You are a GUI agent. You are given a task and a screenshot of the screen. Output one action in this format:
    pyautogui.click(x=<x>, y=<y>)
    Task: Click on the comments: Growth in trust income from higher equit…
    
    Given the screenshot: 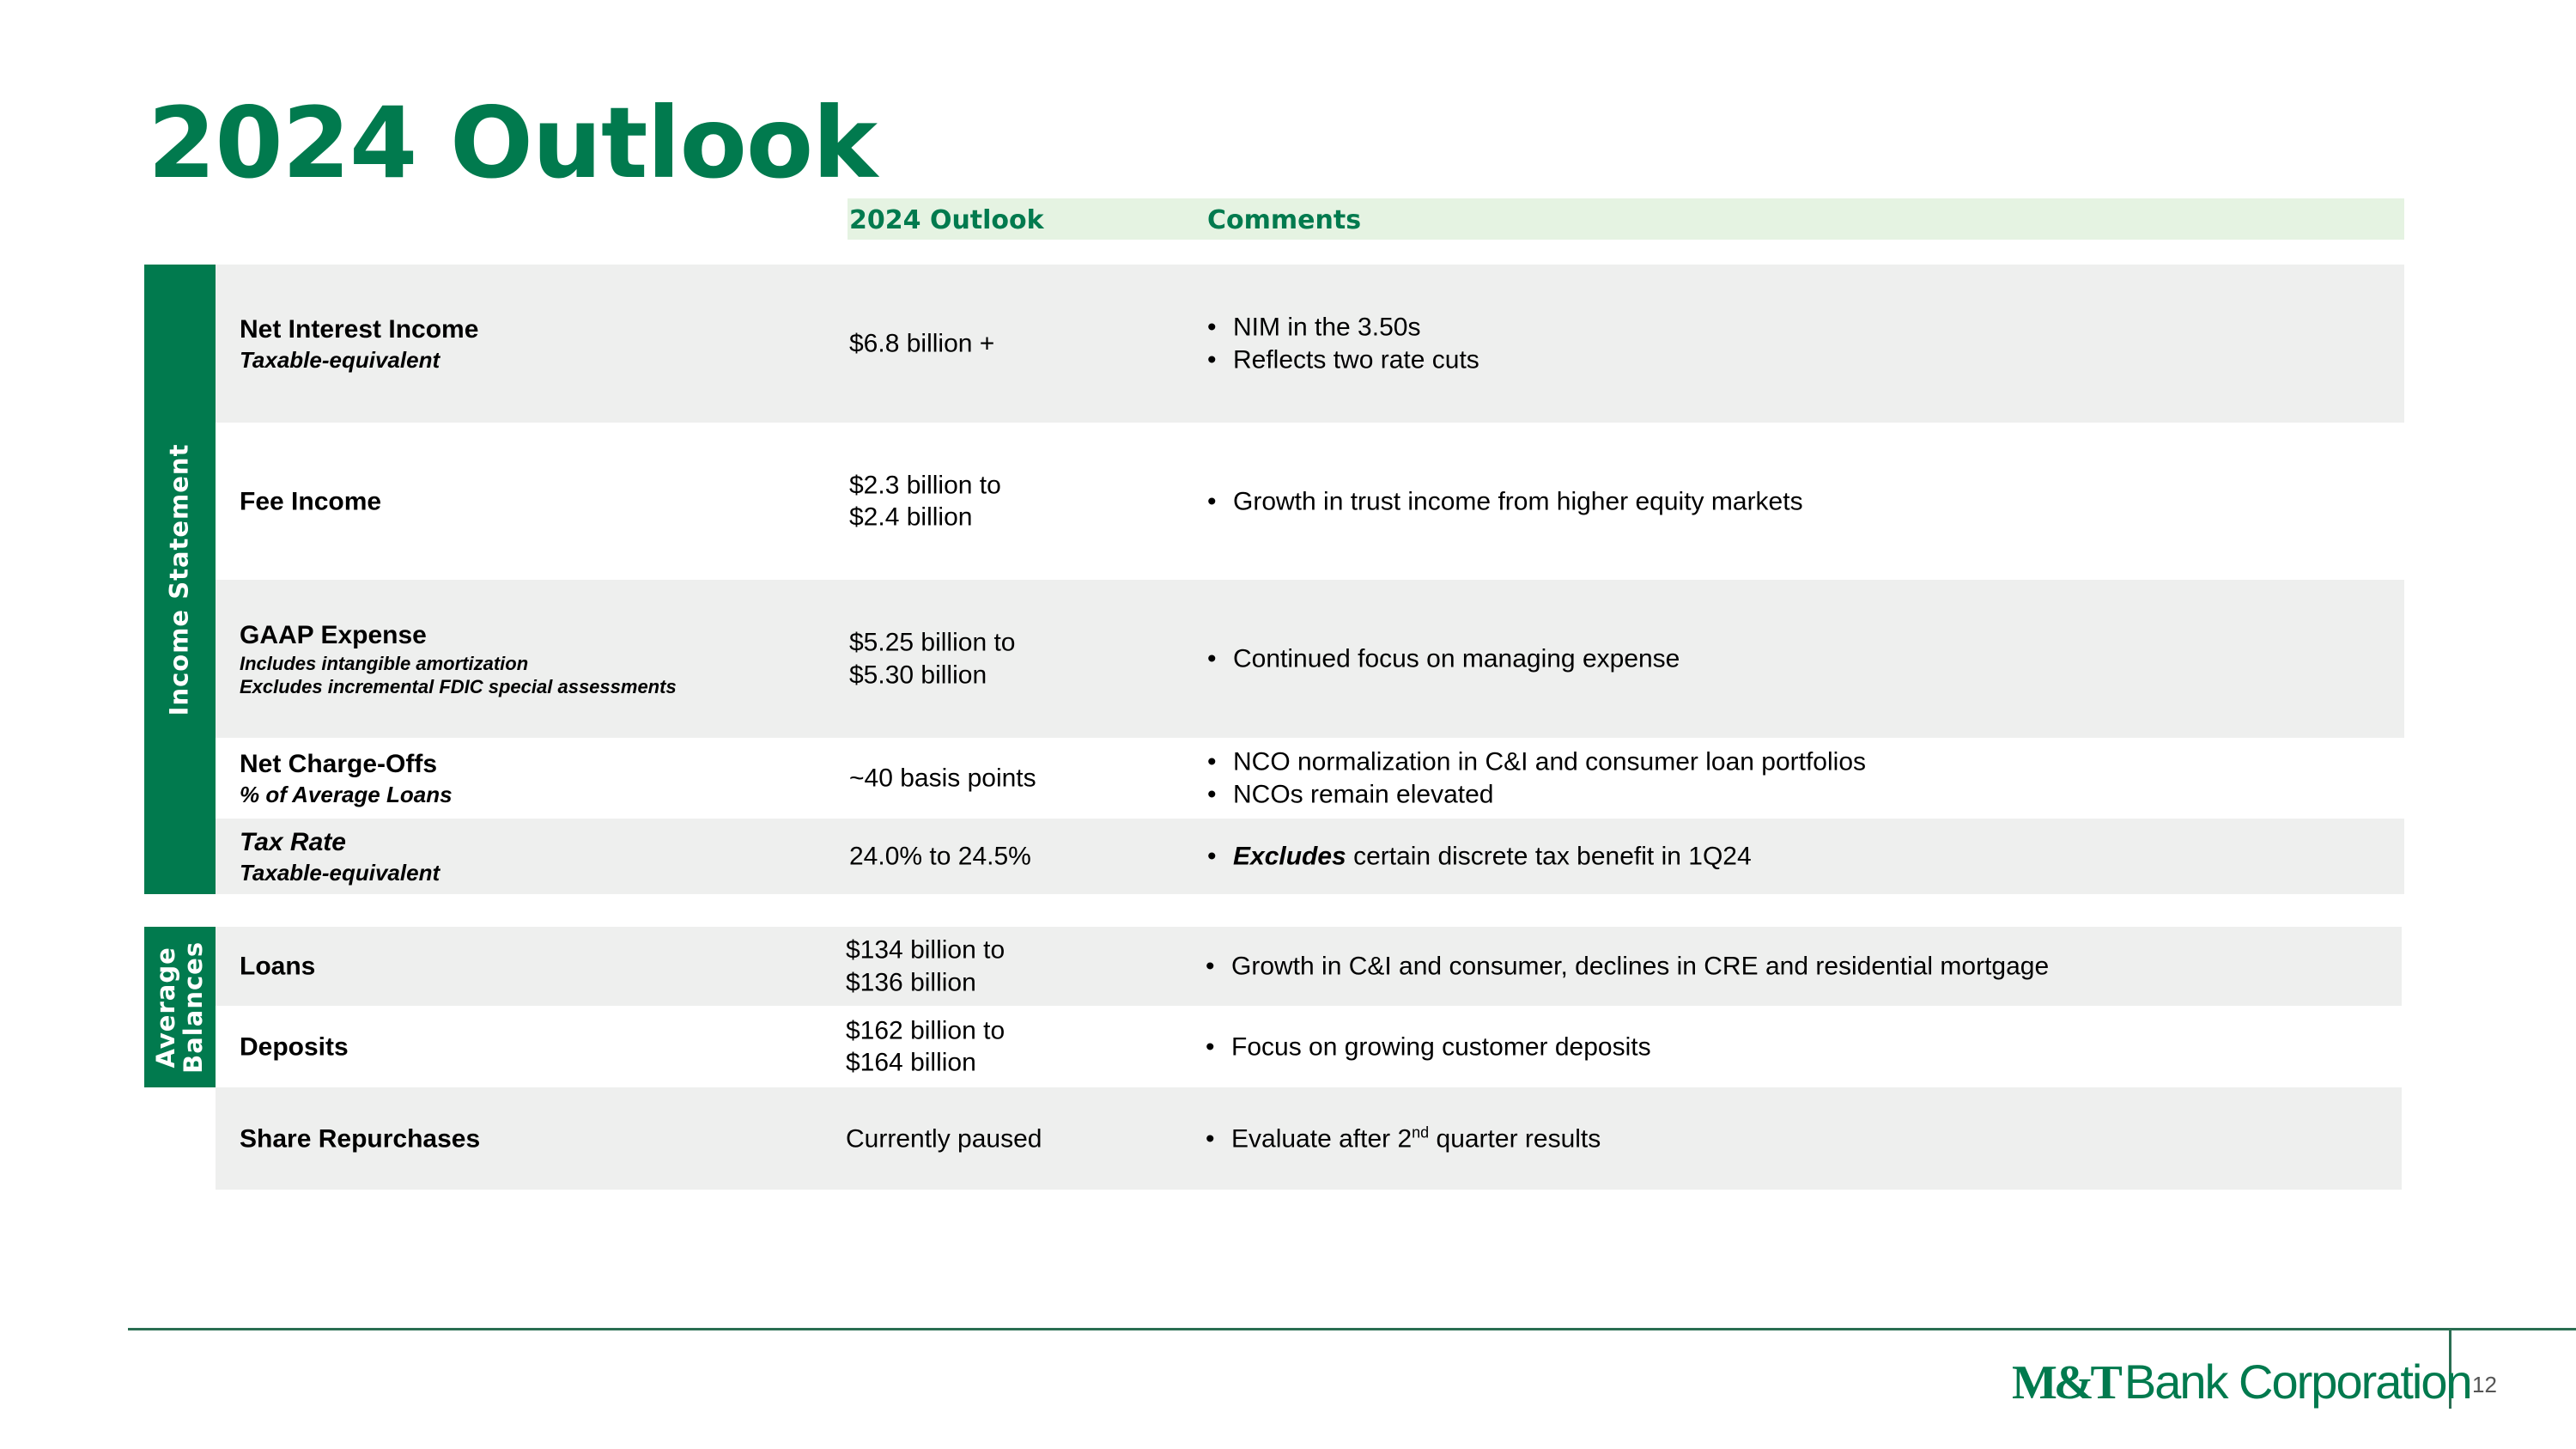 What is the action you would take?
    pyautogui.click(x=1505, y=502)
    